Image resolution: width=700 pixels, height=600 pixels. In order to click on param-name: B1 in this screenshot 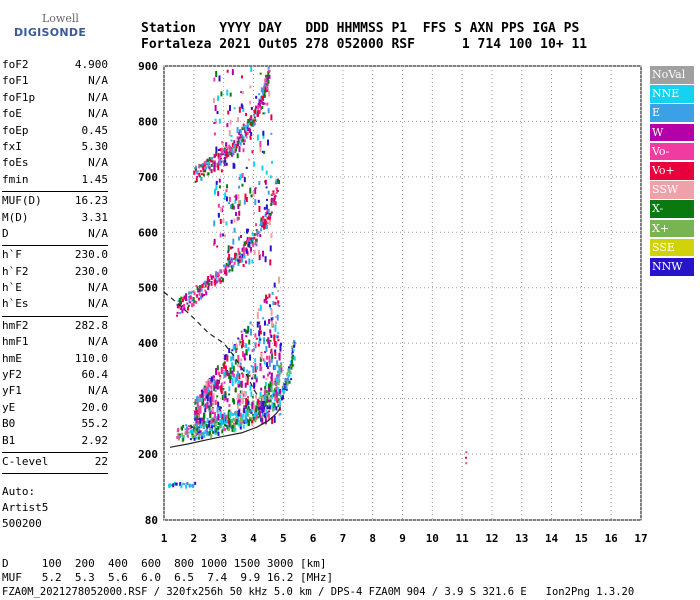, I will do `click(9, 440)`.